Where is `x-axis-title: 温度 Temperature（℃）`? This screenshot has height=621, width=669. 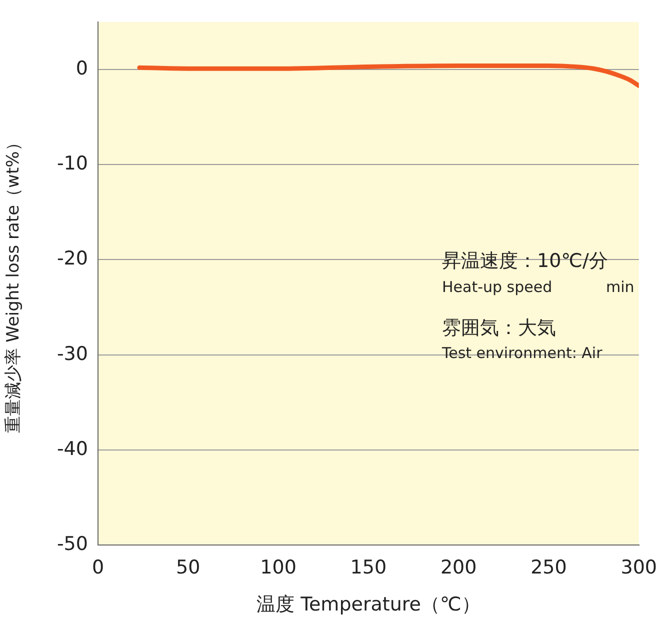 x-axis-title: 温度 Temperature（℃） is located at coordinates (368, 605).